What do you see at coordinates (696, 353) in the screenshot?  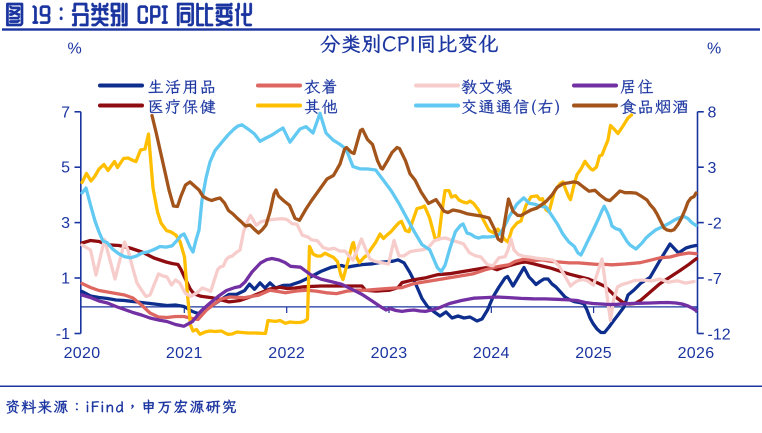 I see `svg-text: 2026` at bounding box center [696, 353].